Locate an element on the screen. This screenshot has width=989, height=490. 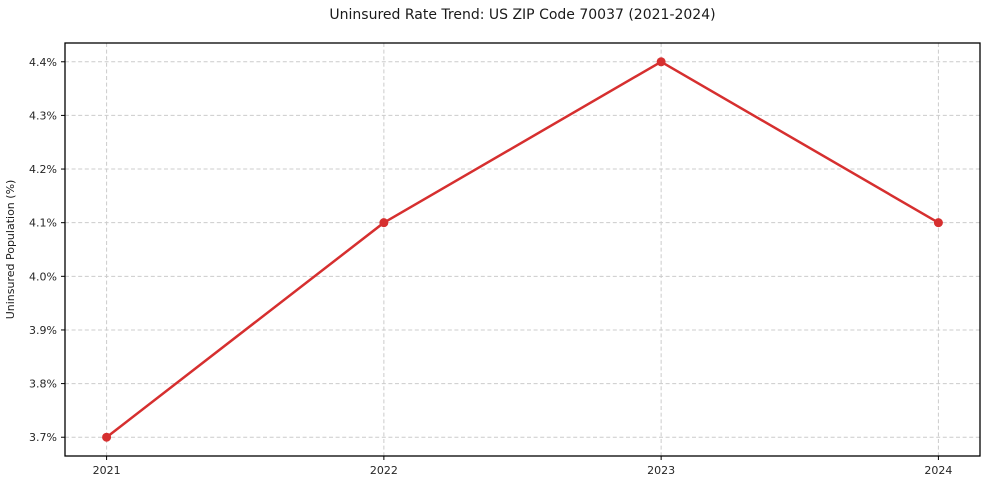
y-tick-label: 3.8% is located at coordinates (43, 384).